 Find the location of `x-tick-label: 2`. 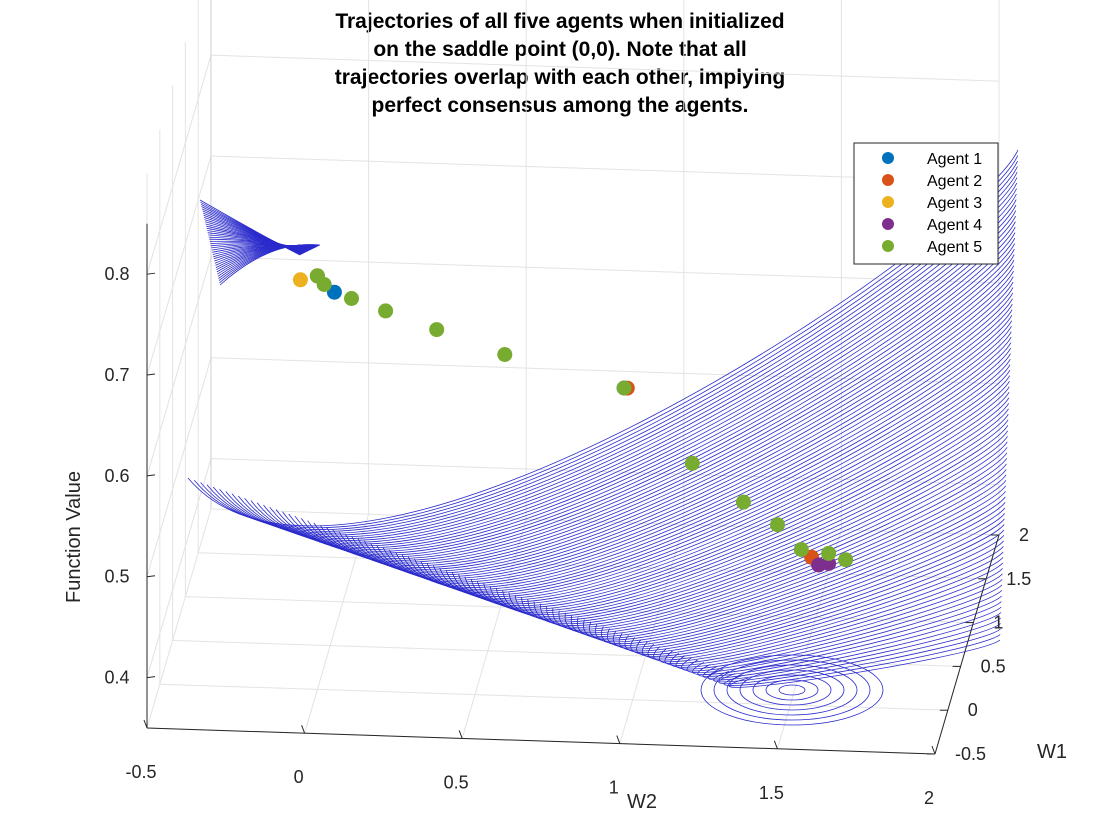

x-tick-label: 2 is located at coordinates (929, 798).